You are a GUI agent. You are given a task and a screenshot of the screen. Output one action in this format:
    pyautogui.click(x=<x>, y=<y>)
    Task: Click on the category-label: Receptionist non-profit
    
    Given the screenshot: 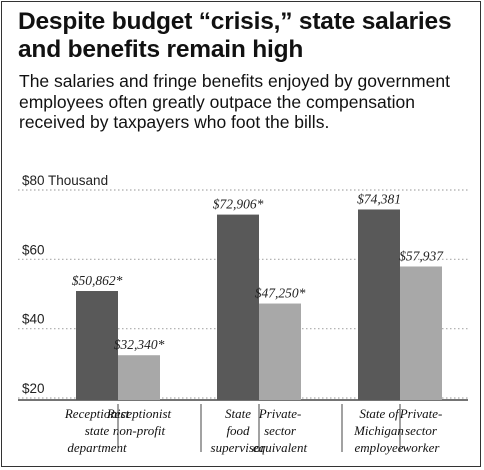 What is the action you would take?
    pyautogui.click(x=139, y=422)
    